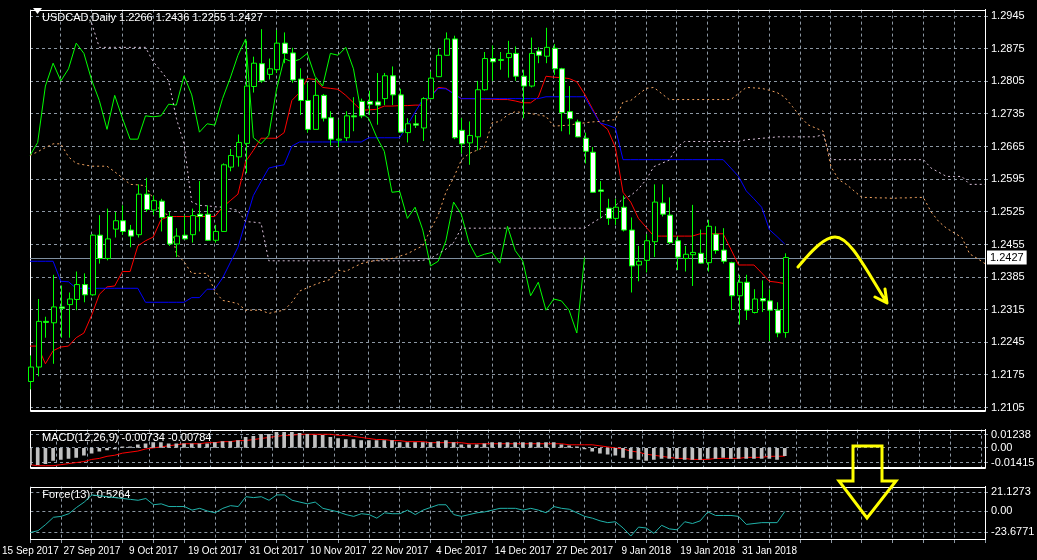 Image resolution: width=1037 pixels, height=560 pixels. Describe the element at coordinates (1011, 491) in the screenshot. I see `y-tick-label: 21.1273` at that location.